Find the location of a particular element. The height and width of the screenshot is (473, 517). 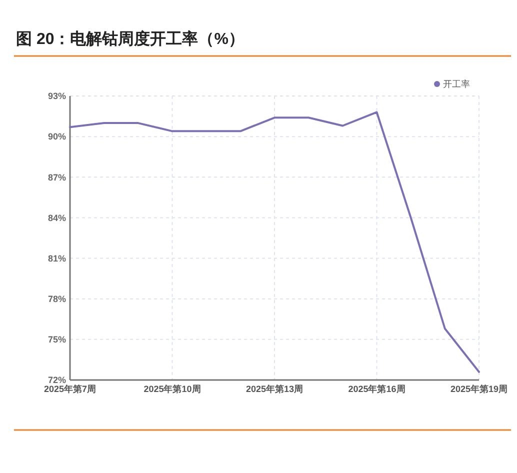

x-tick-label: 2025年第13周 is located at coordinates (275, 389).